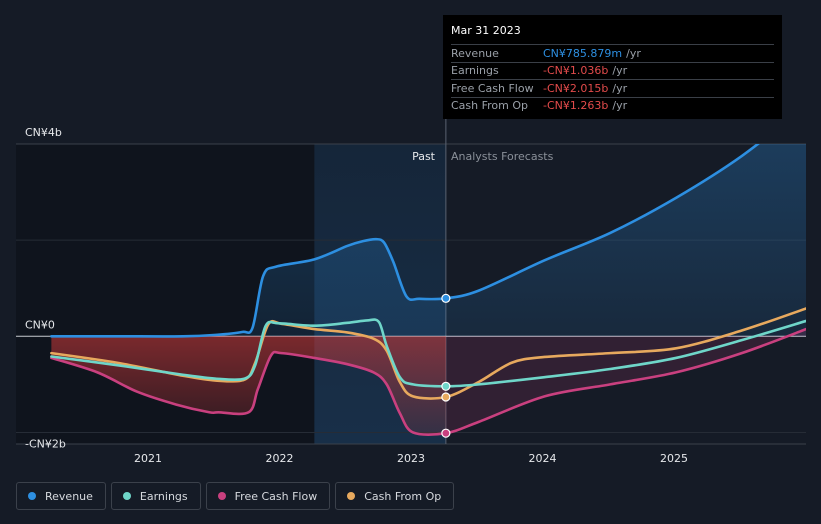  I want to click on hover-dots-layer, so click(446, 365).